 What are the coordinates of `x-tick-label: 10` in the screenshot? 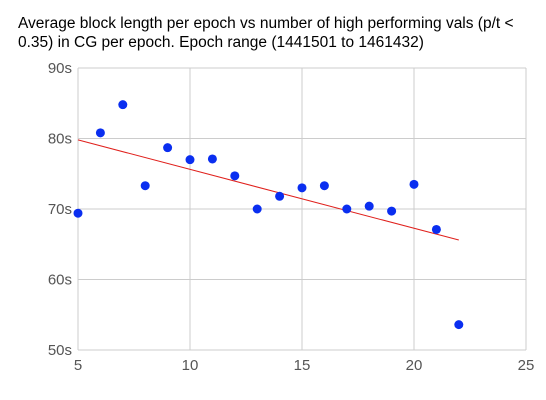 It's located at (190, 365).